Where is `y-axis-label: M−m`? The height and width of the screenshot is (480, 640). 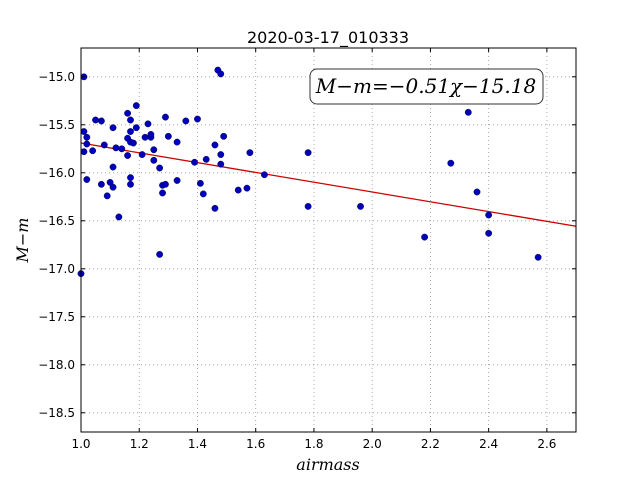
y-axis-label: M−m is located at coordinates (22, 241).